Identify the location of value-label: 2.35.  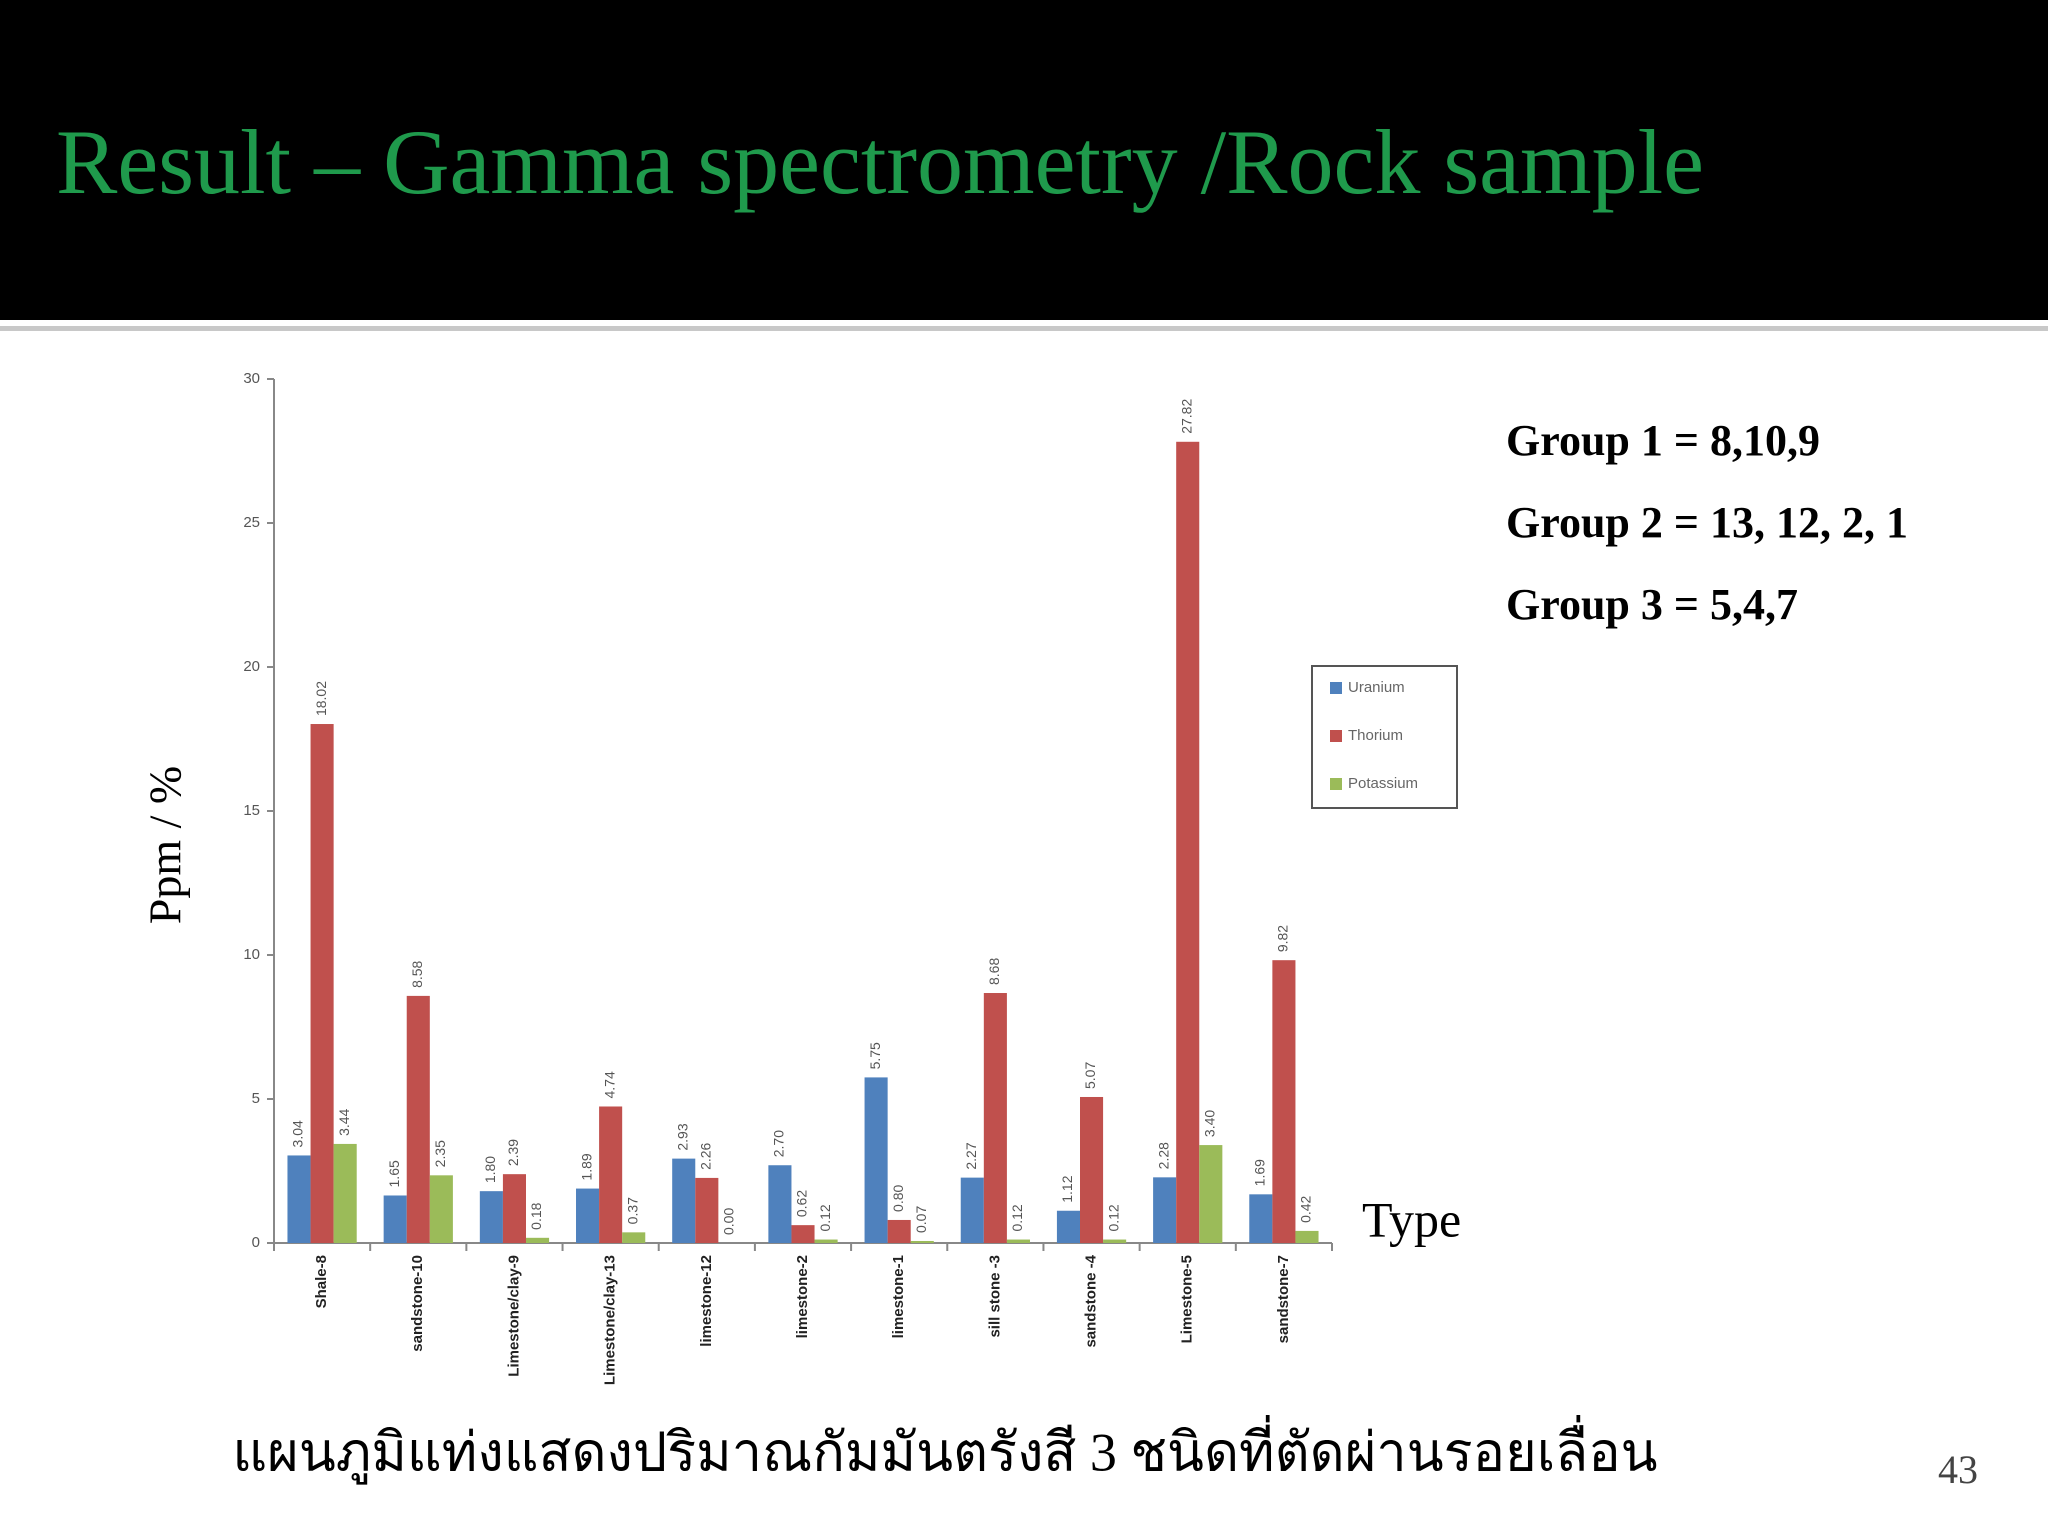
(440, 1153).